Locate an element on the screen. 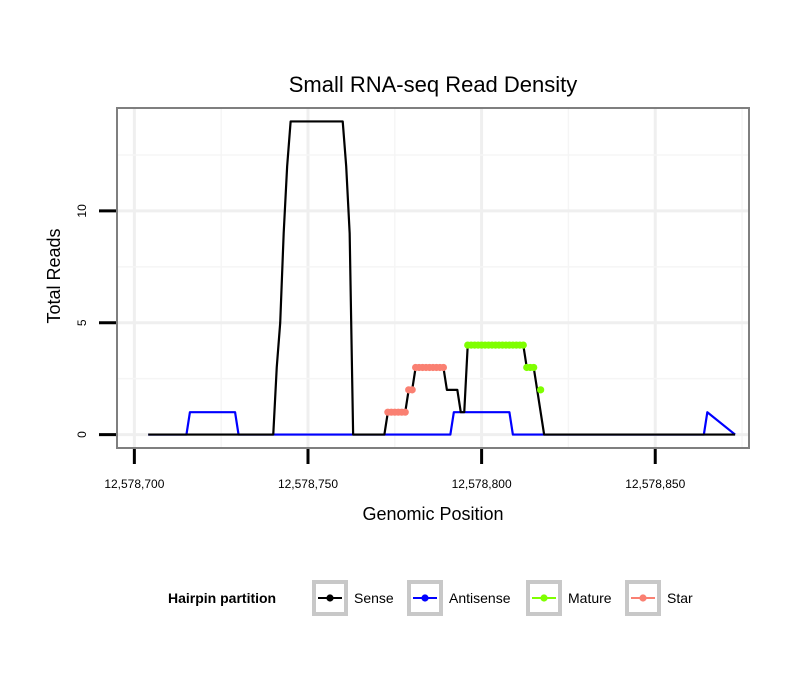  y-tick-label: 0 is located at coordinates (82, 434).